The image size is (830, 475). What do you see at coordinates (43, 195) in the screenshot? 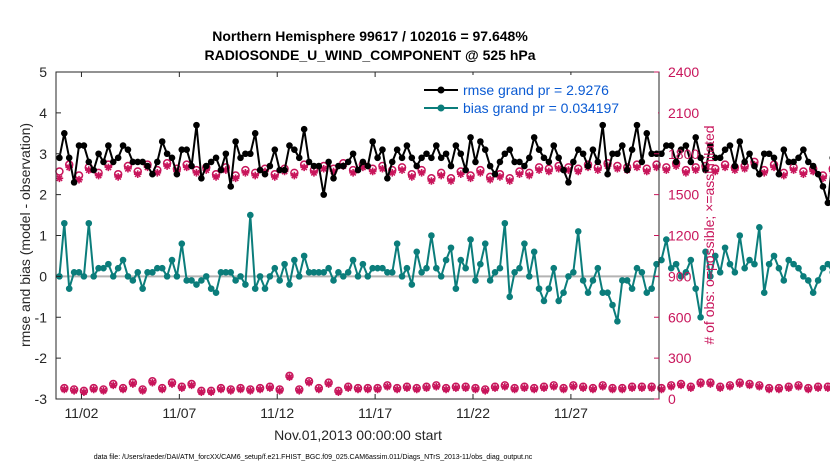
I see `y-tick-label: 2` at bounding box center [43, 195].